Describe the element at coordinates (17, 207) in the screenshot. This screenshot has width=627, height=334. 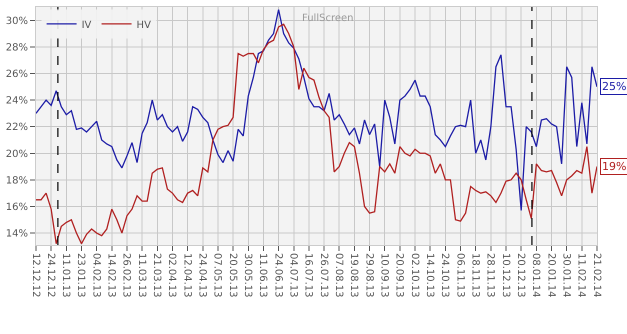
I see `y-tick-label: 16%` at that location.